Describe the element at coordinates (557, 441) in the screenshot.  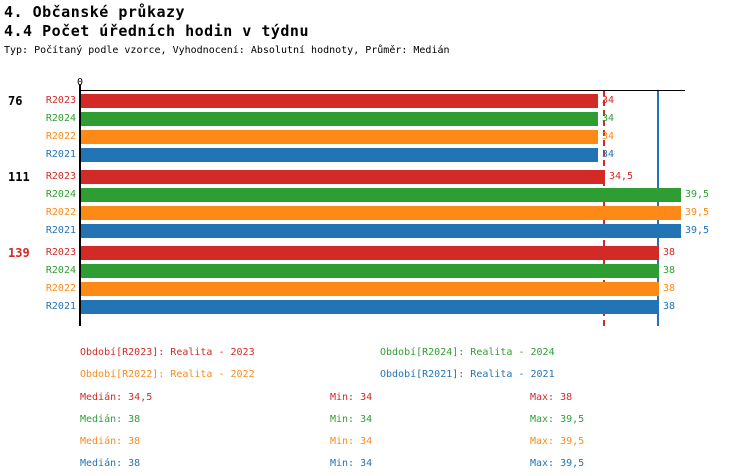
I see `stat-max-row-3: Max: 39,5` at that location.